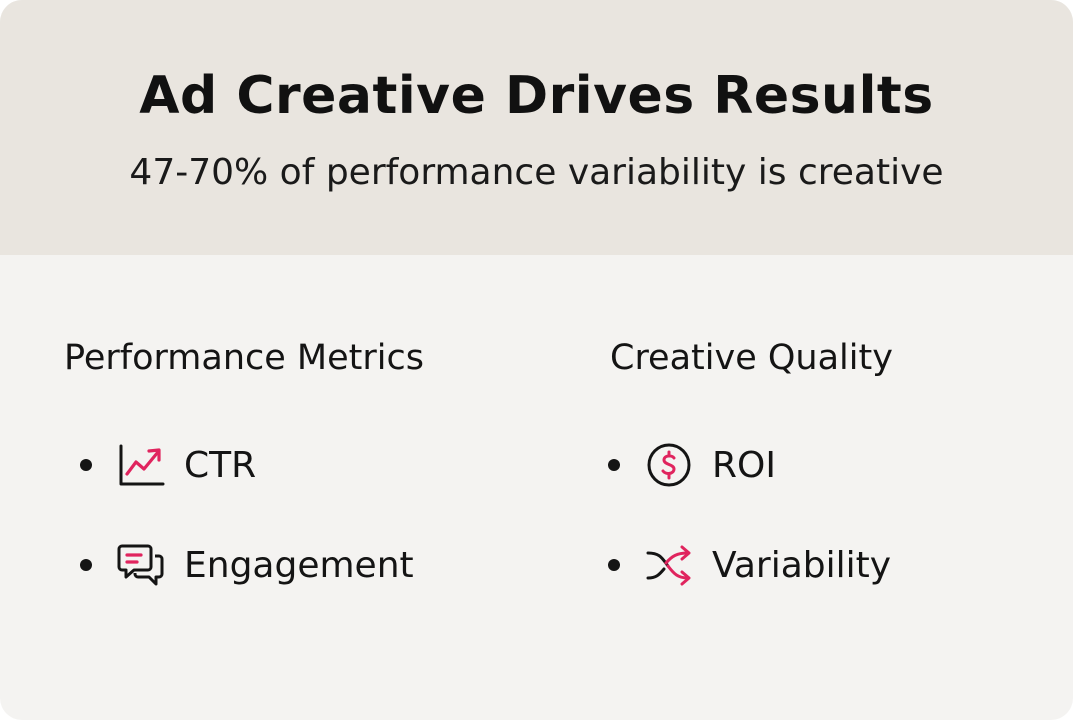  Describe the element at coordinates (744, 465) in the screenshot. I see `item-label: ROI` at that location.